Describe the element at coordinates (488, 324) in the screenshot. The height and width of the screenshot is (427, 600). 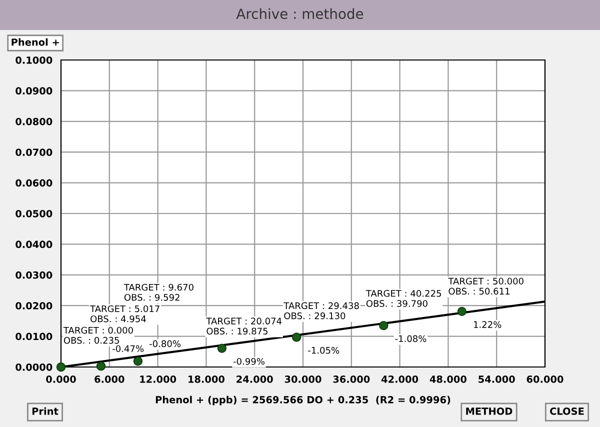
I see `annotation: 1.22%` at that location.